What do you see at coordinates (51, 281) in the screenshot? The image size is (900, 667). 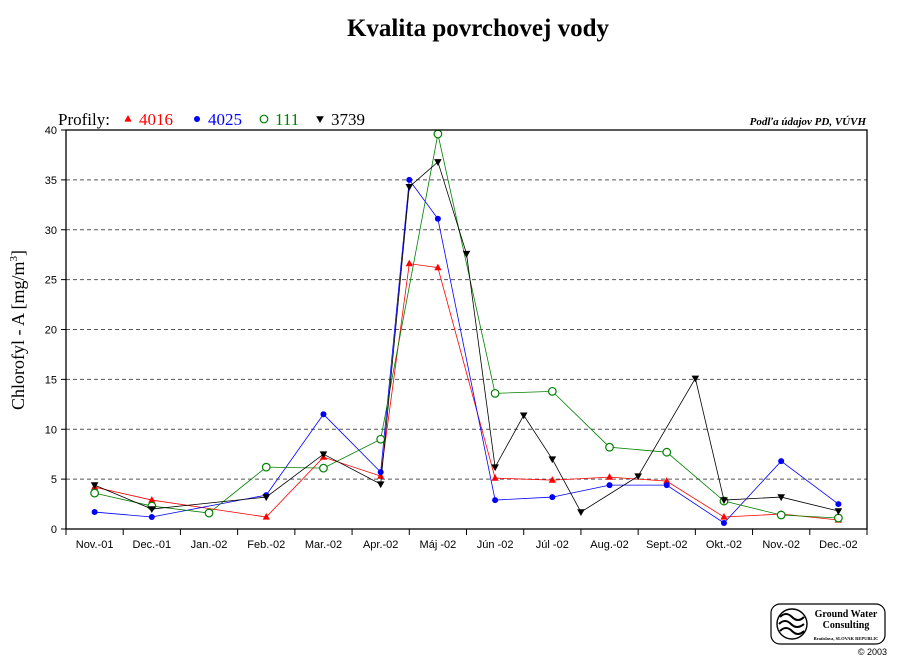 I see `y-tick-label: 25` at bounding box center [51, 281].